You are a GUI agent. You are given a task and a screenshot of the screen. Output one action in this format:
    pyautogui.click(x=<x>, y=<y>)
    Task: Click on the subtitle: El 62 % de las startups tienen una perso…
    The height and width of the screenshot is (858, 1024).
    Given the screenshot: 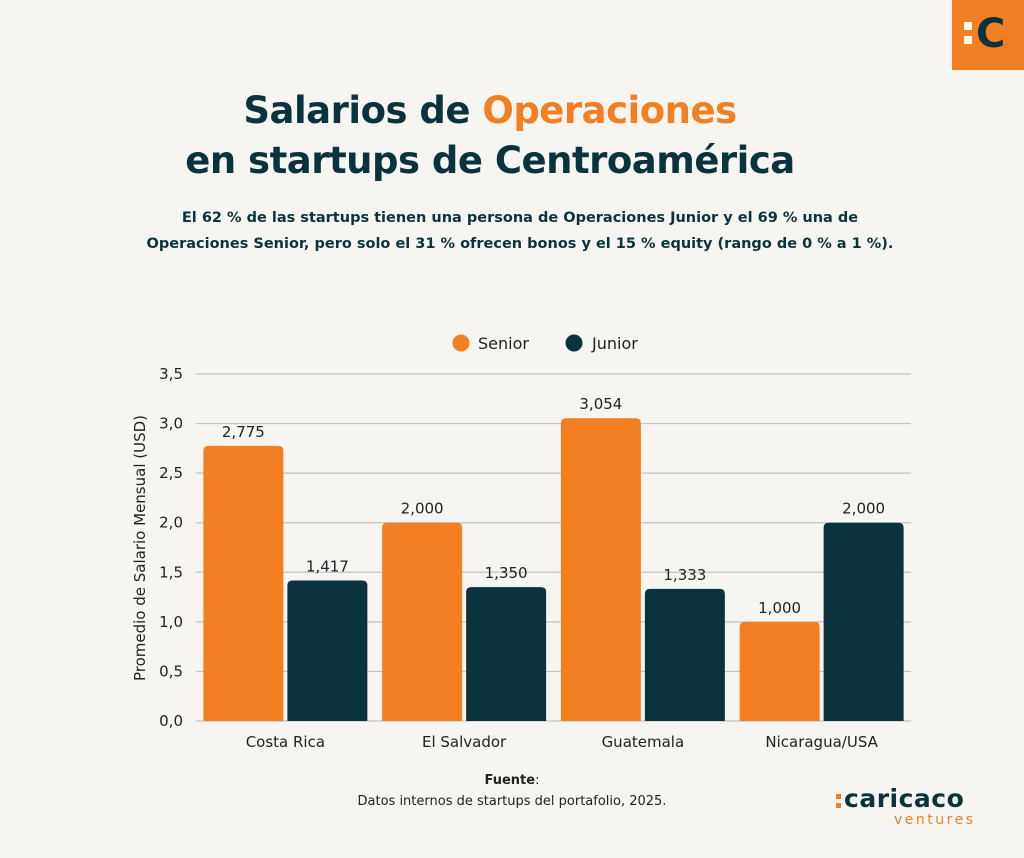 What is the action you would take?
    pyautogui.click(x=520, y=231)
    